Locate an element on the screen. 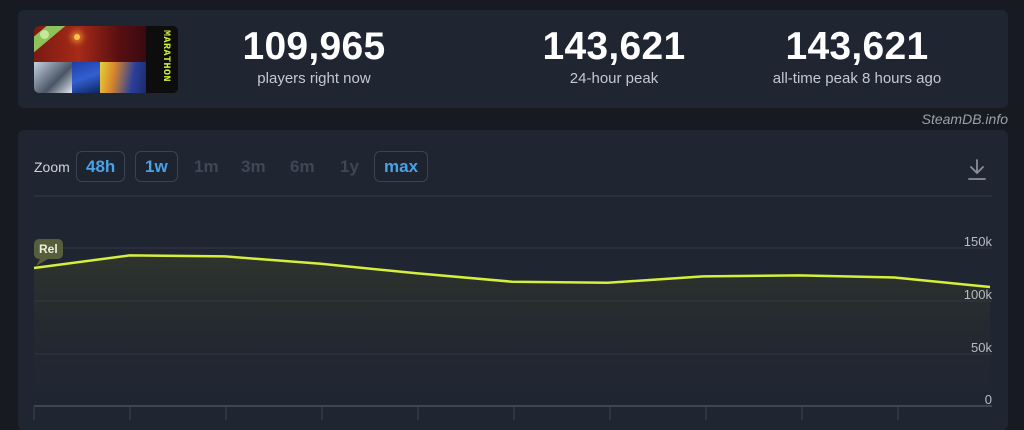 This screenshot has height=430, width=1024. release-annotation-badge: Rel is located at coordinates (48, 249).